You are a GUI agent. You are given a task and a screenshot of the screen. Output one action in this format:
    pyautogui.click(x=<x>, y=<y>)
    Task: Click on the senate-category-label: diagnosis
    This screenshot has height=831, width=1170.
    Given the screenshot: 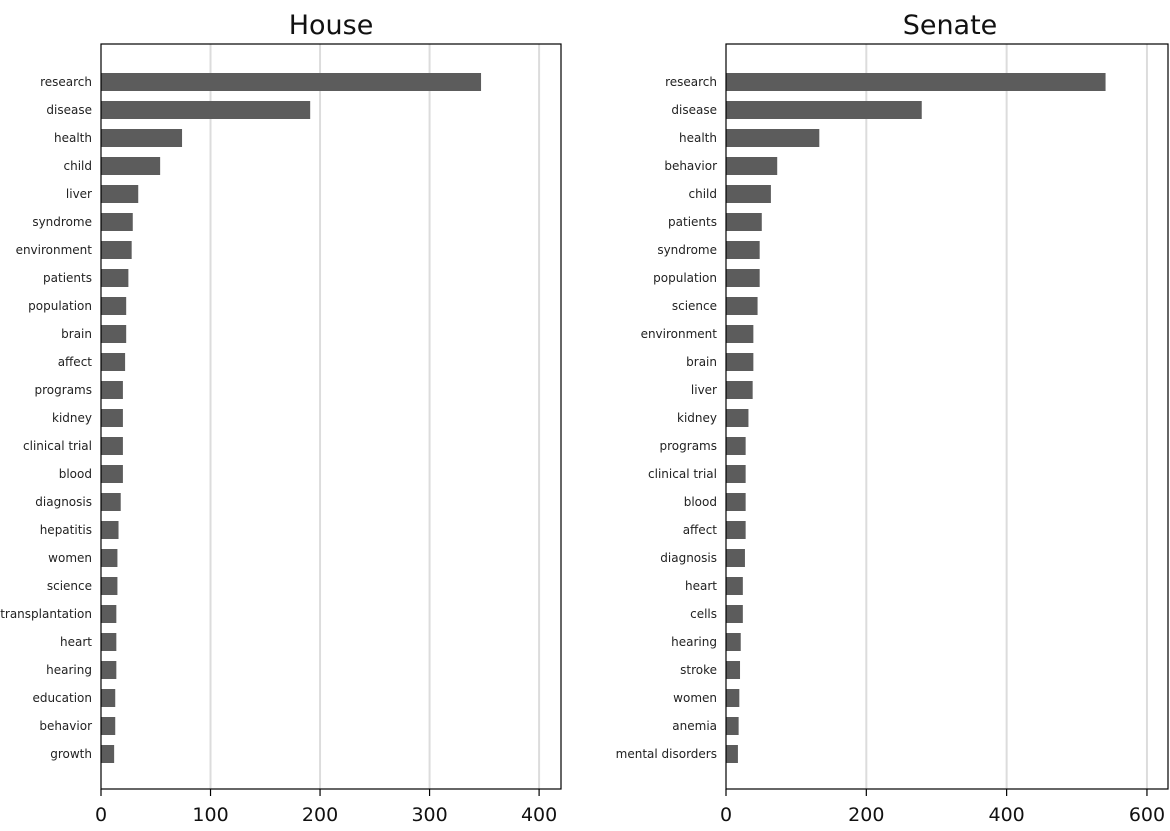 What is the action you would take?
    pyautogui.click(x=688, y=558)
    